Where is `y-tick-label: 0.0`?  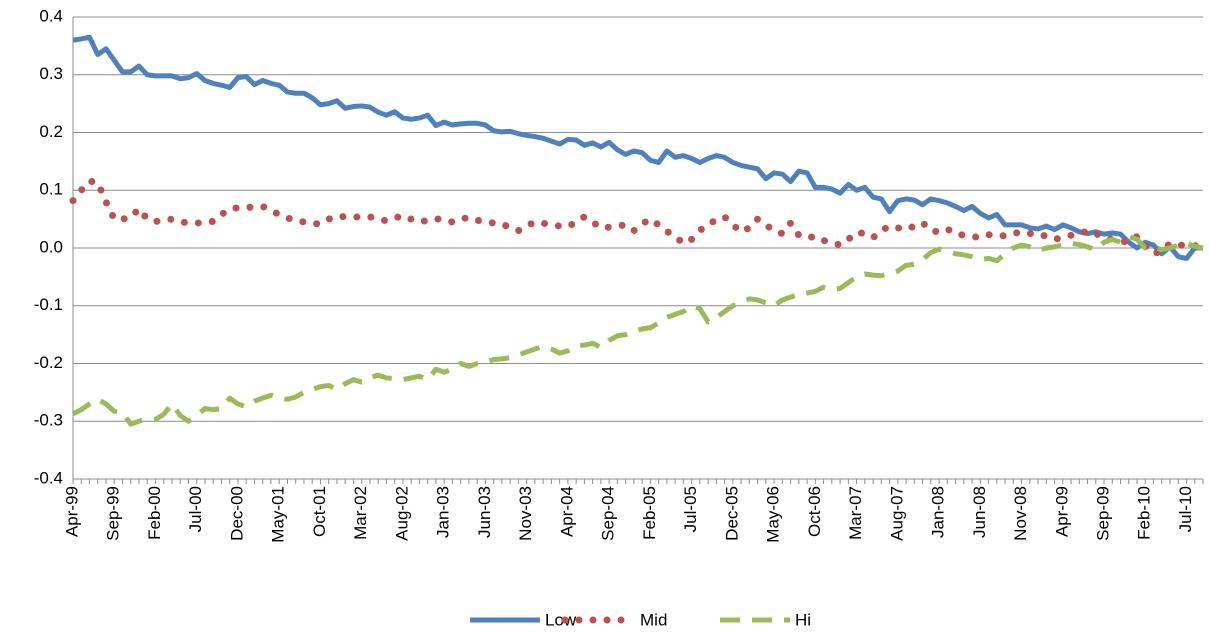
y-tick-label: 0.0 is located at coordinates (51, 246).